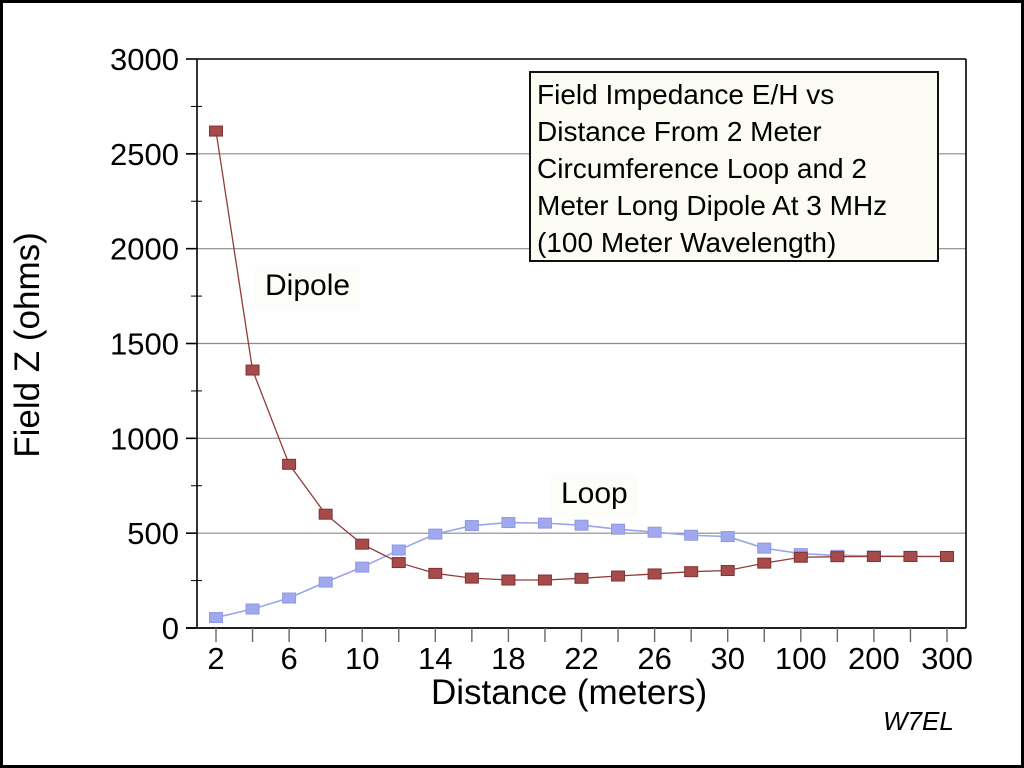 Image resolution: width=1024 pixels, height=768 pixels. Describe the element at coordinates (654, 658) in the screenshot. I see `x-tick-label: 26` at that location.